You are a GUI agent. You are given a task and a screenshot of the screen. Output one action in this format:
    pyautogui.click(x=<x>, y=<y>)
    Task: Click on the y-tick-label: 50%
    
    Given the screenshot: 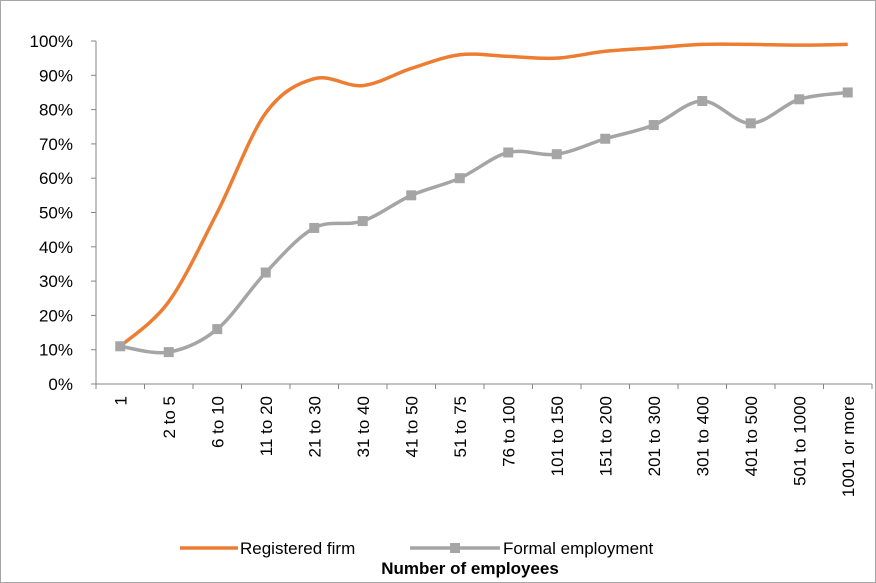 What is the action you would take?
    pyautogui.click(x=56, y=213)
    